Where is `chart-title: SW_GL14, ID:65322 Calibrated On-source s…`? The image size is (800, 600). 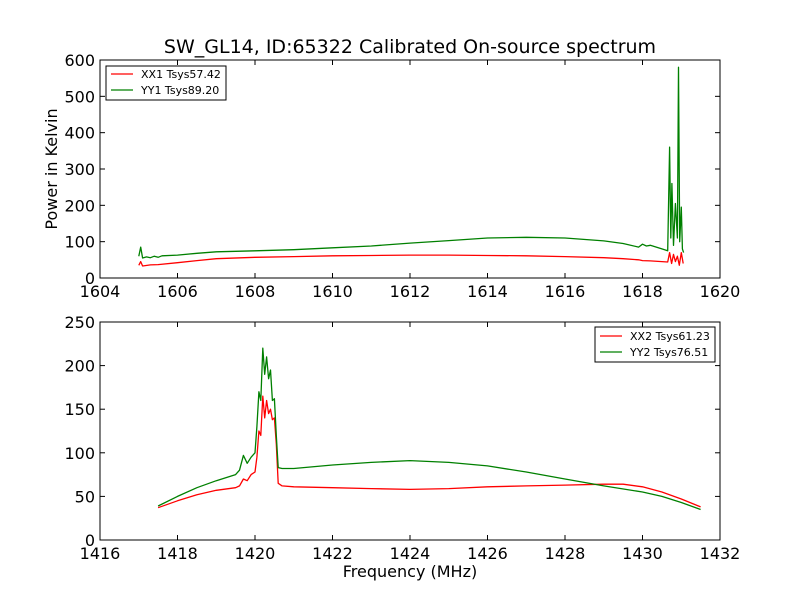
chart-title: SW_GL14, ID:65322 Calibrated On-source s… is located at coordinates (410, 47).